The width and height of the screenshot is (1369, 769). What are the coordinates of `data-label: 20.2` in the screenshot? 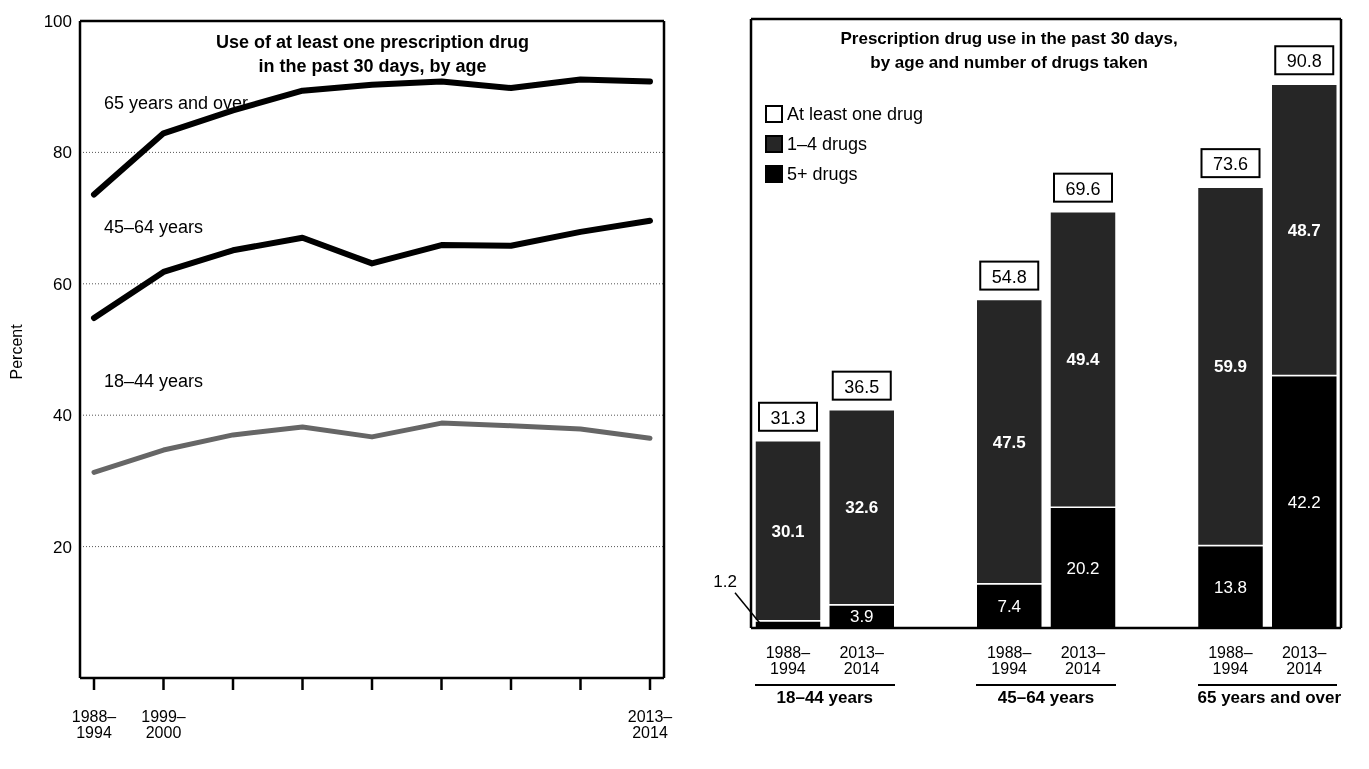 It's located at (1083, 568).